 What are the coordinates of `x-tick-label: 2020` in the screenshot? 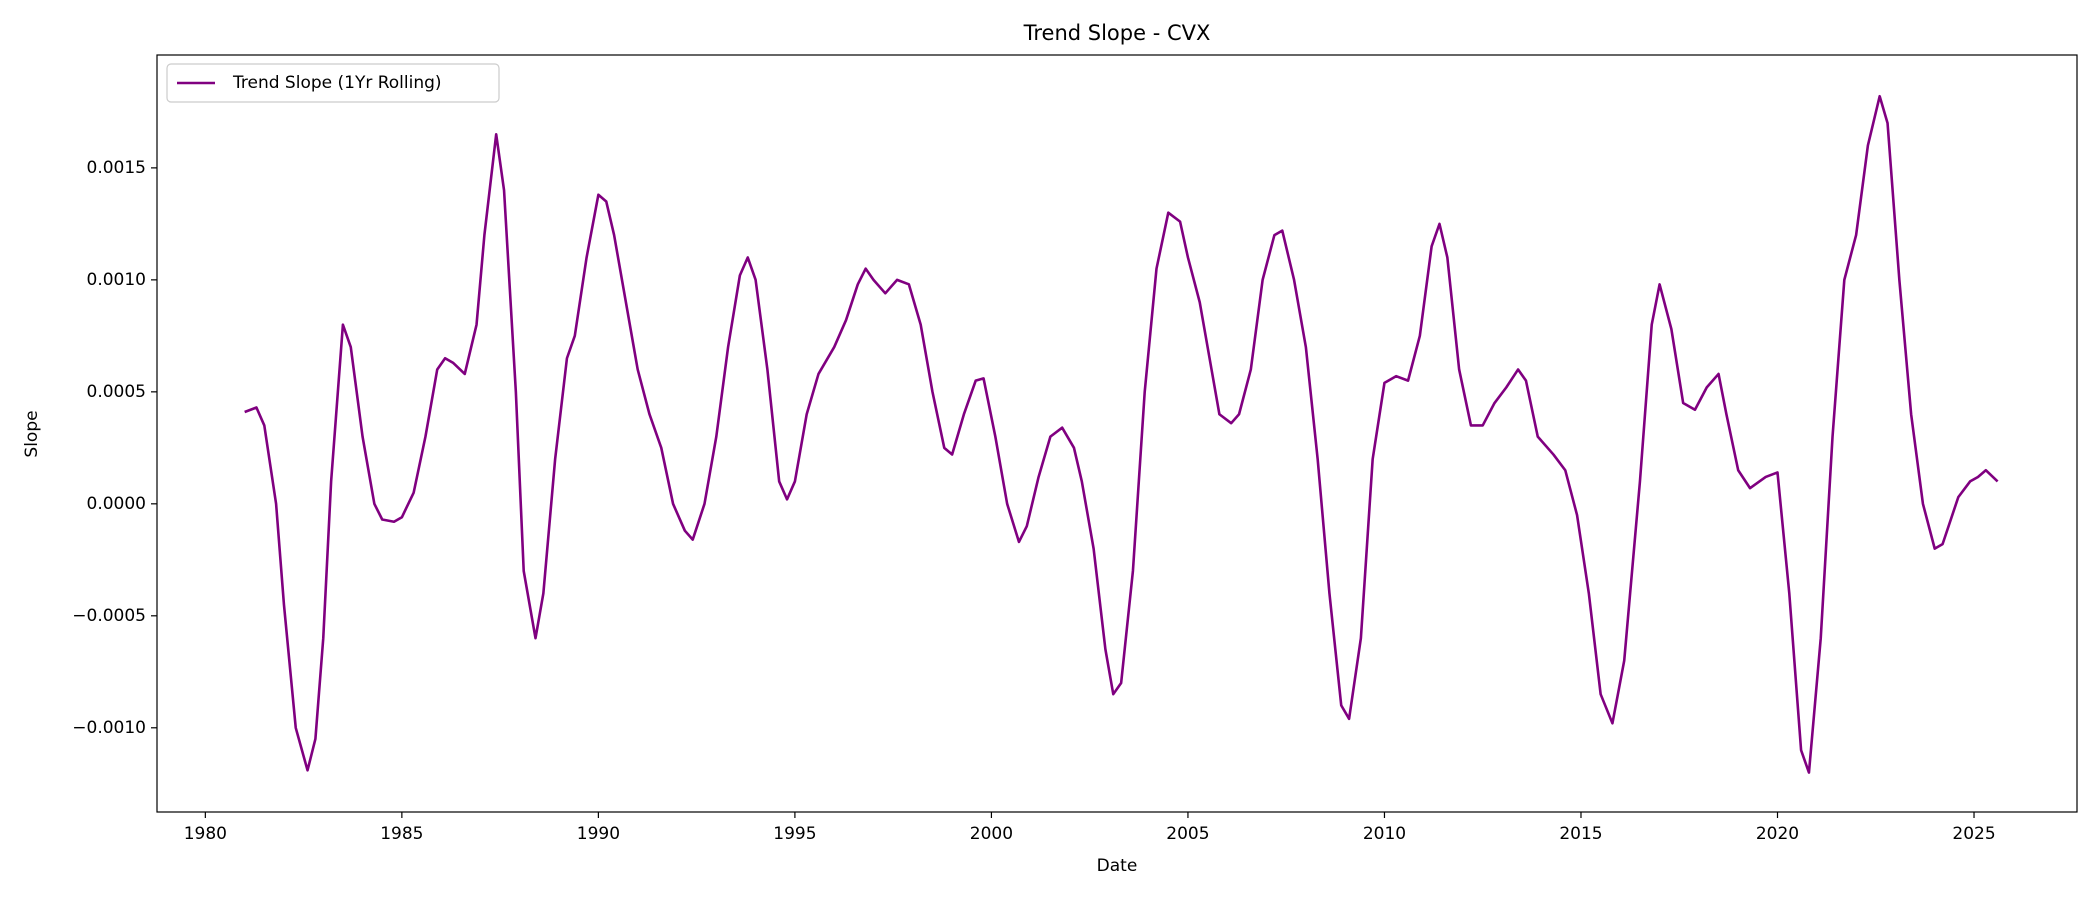 It's located at (1777, 834).